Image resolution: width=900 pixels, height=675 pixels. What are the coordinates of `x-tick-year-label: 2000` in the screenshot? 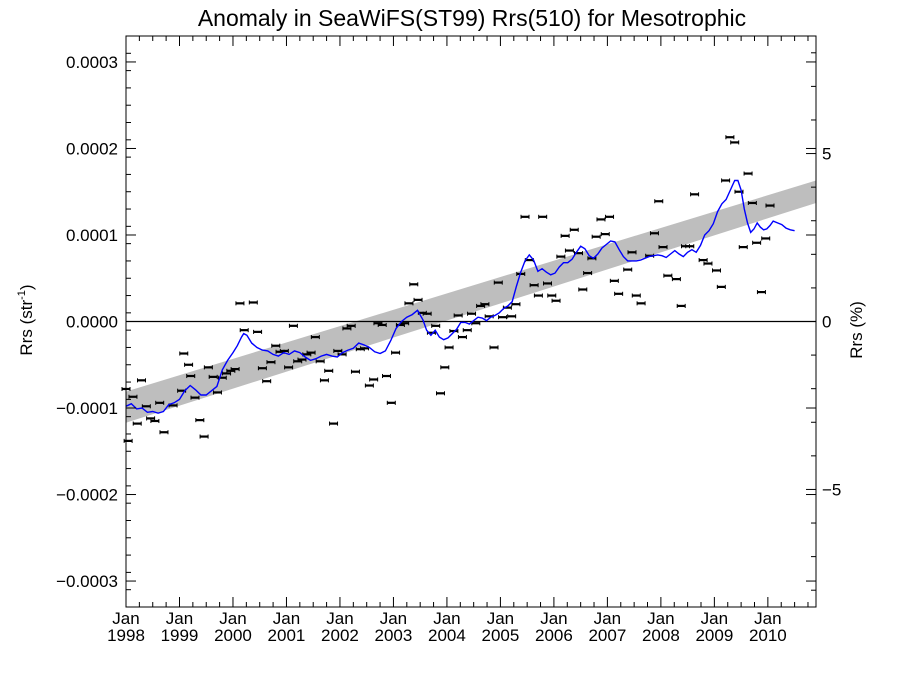 It's located at (233, 635).